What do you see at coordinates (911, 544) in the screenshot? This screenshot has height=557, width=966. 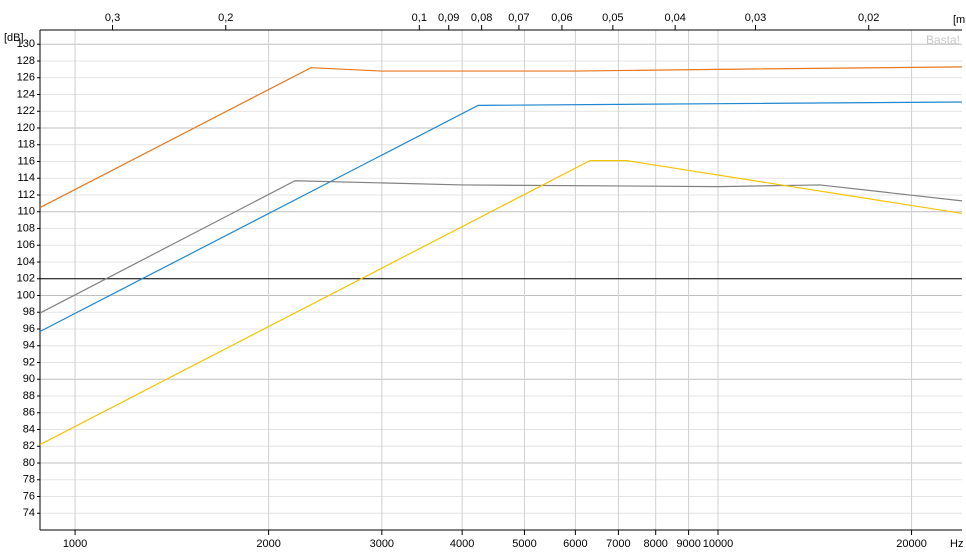 I see `x-tick-label: 20000` at bounding box center [911, 544].